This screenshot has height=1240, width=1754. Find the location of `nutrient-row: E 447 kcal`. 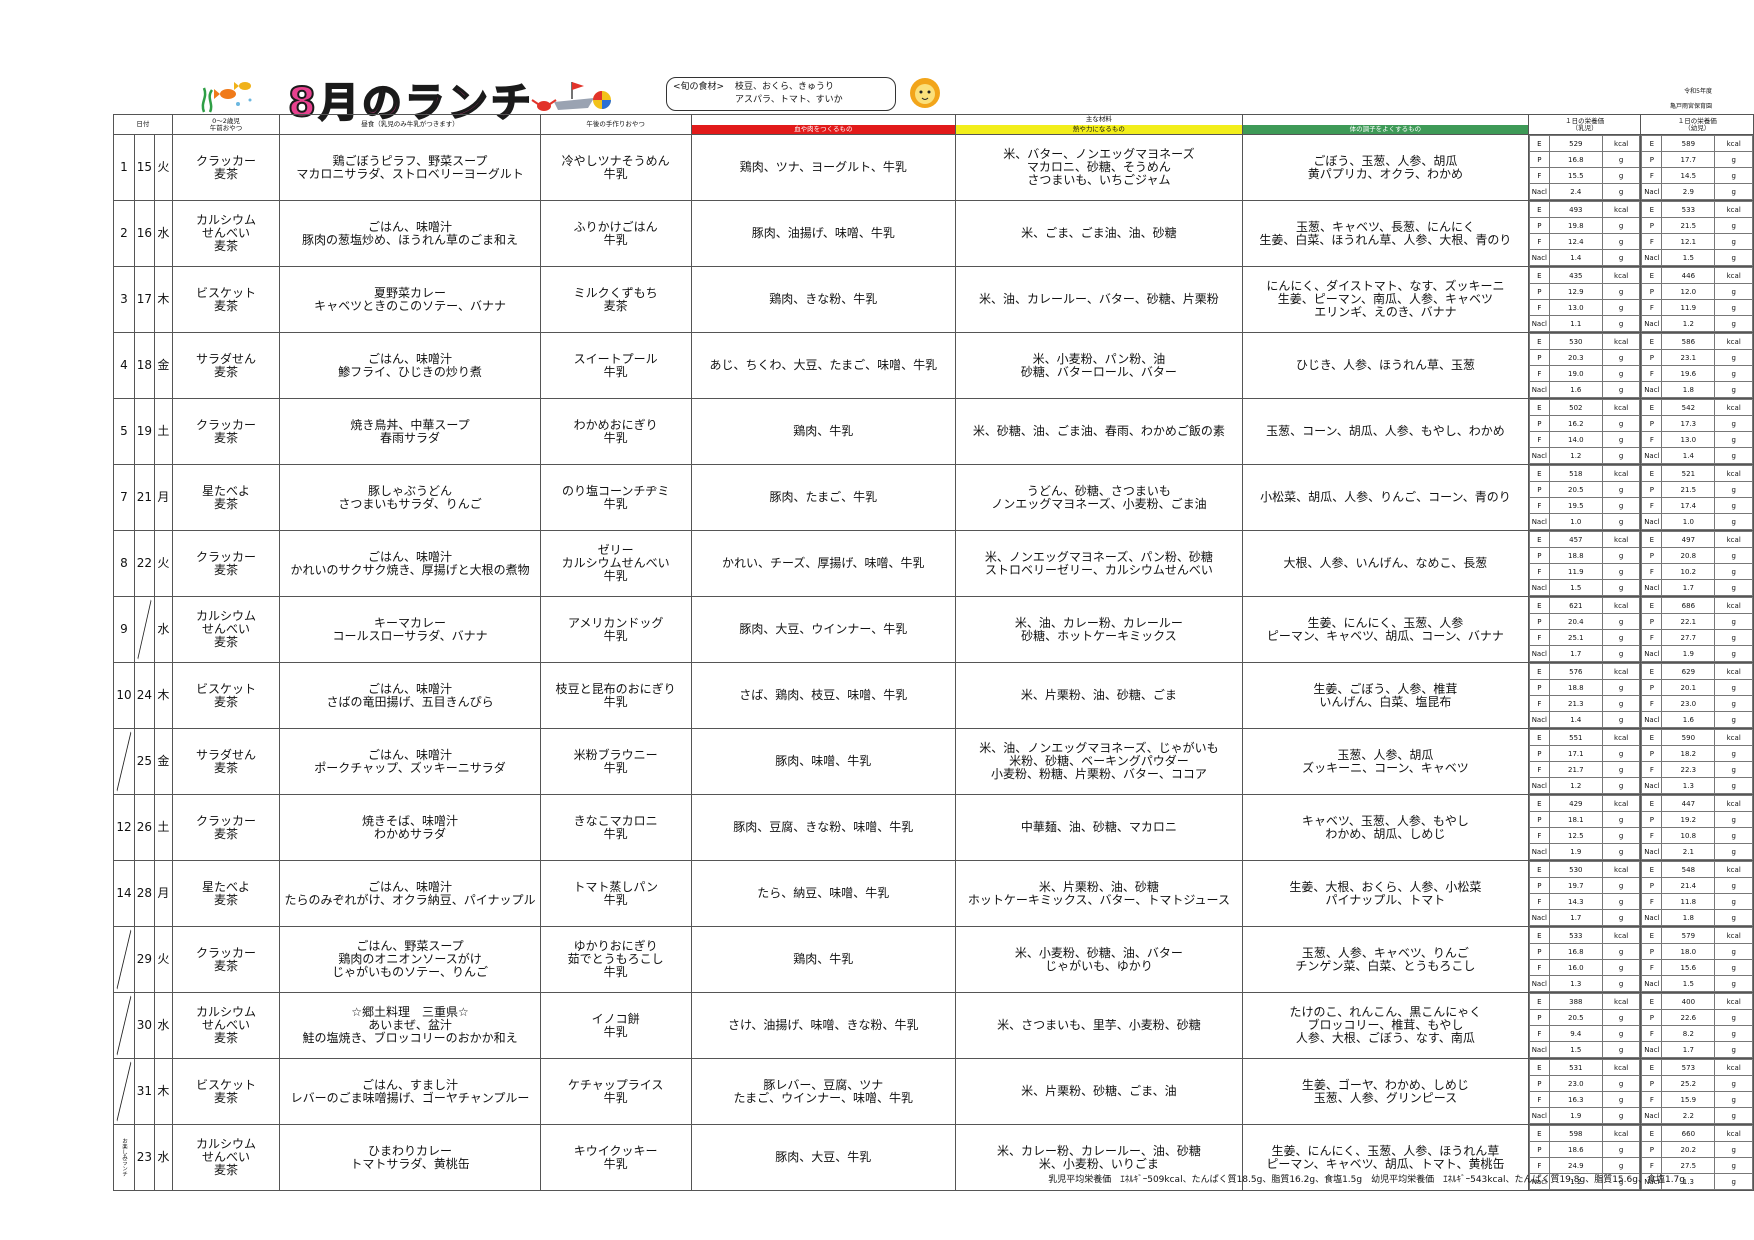

nutrient-row: E 447 kcal is located at coordinates (1697, 803).